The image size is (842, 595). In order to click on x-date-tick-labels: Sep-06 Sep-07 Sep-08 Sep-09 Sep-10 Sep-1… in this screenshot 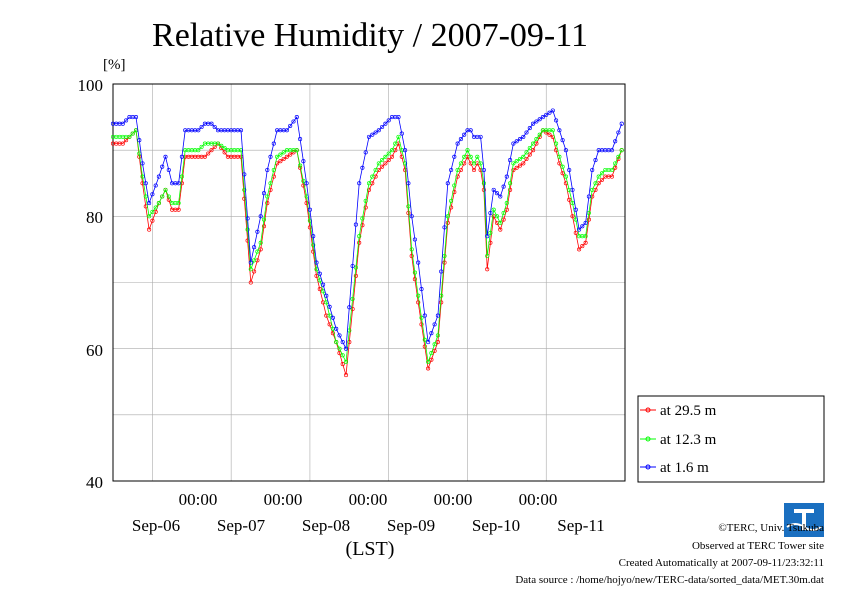, I will do `click(368, 525)`.